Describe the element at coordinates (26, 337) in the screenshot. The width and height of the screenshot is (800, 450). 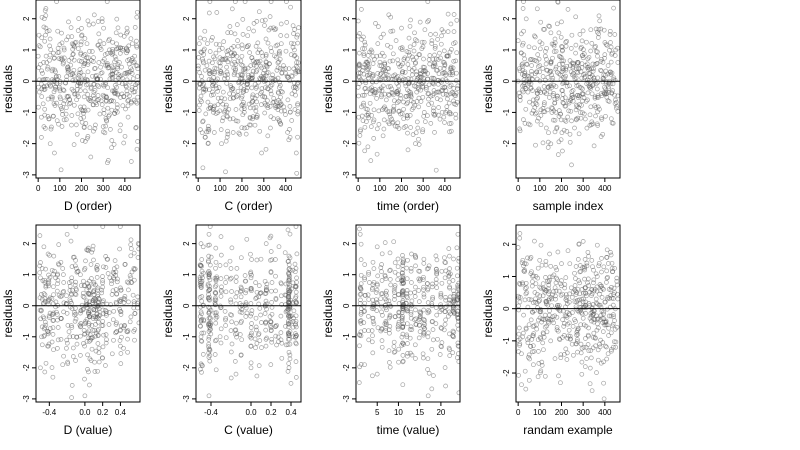
I see `y-tick-label: -1` at that location.